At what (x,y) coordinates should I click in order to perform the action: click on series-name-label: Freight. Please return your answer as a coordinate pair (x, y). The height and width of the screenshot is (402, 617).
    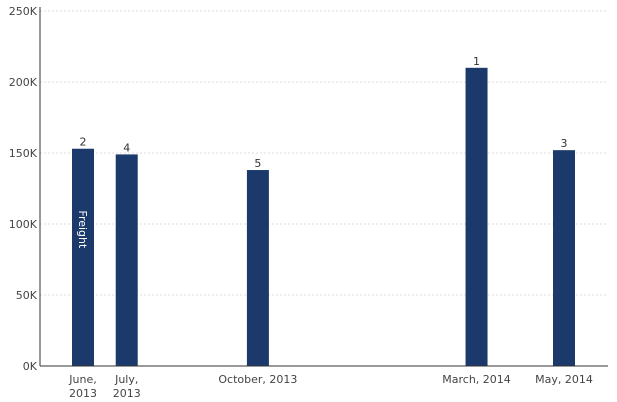
    Looking at the image, I should click on (82, 229).